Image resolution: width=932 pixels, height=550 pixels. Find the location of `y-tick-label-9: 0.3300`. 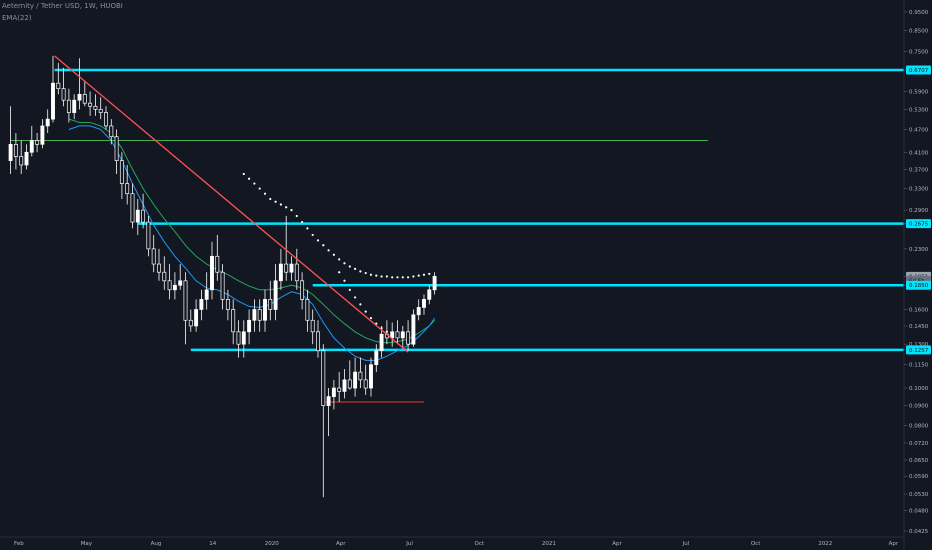

y-tick-label-9: 0.3300 is located at coordinates (919, 190).